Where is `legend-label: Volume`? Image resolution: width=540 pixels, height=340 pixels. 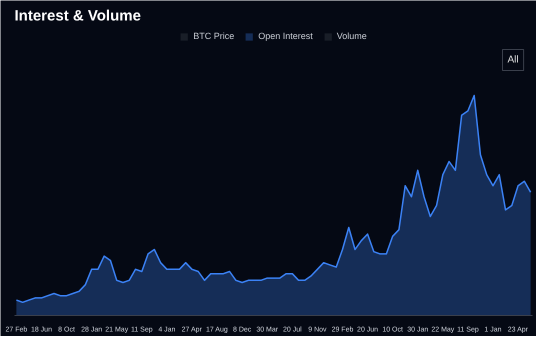 legend-label: Volume is located at coordinates (351, 36).